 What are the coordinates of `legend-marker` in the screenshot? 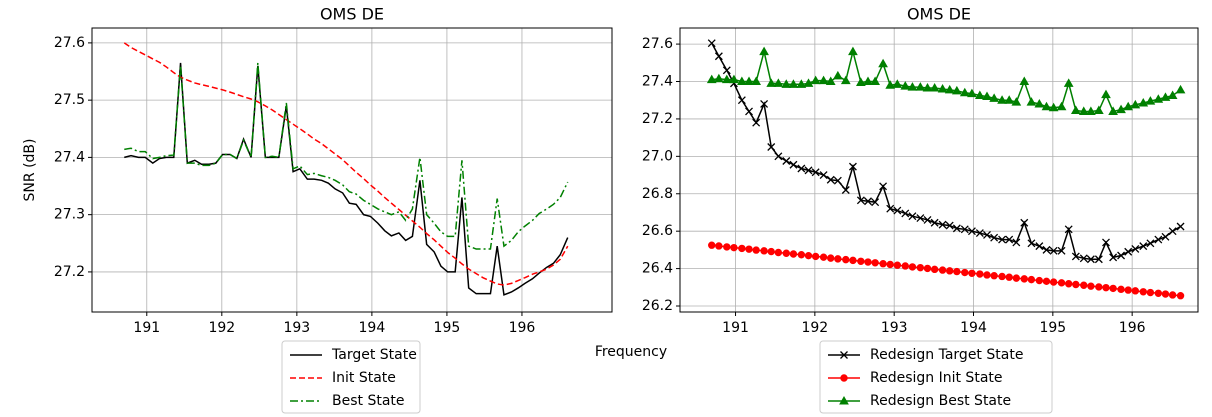 It's located at (844, 378).